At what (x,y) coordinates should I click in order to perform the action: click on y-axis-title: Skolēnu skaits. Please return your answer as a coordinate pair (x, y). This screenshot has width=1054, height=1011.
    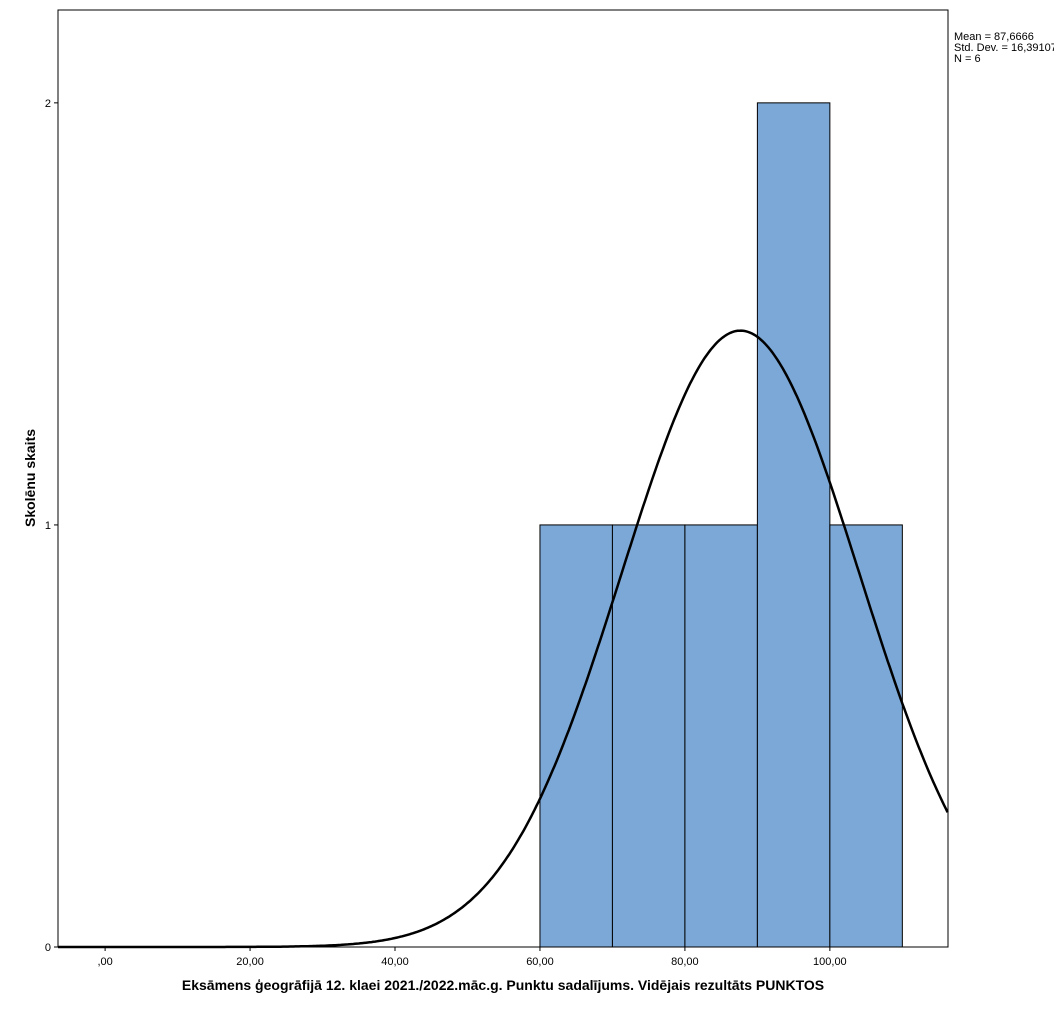
    Looking at the image, I should click on (30, 478).